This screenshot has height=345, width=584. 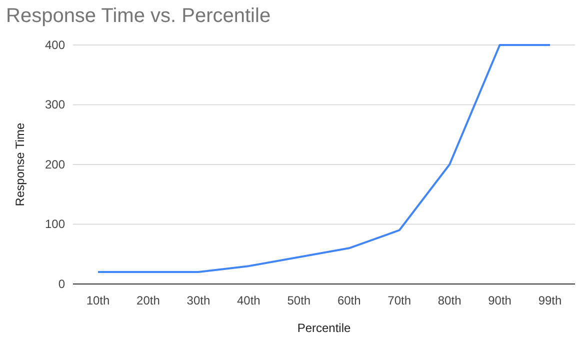 What do you see at coordinates (20, 164) in the screenshot?
I see `y-axis-title: Response Time` at bounding box center [20, 164].